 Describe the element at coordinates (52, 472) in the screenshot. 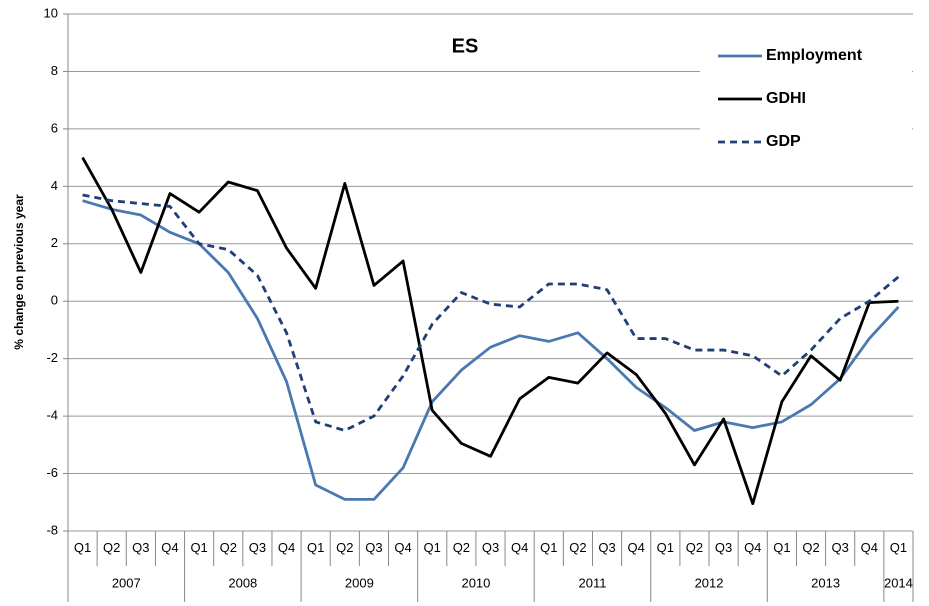

I see `y-tick-label: -6` at that location.